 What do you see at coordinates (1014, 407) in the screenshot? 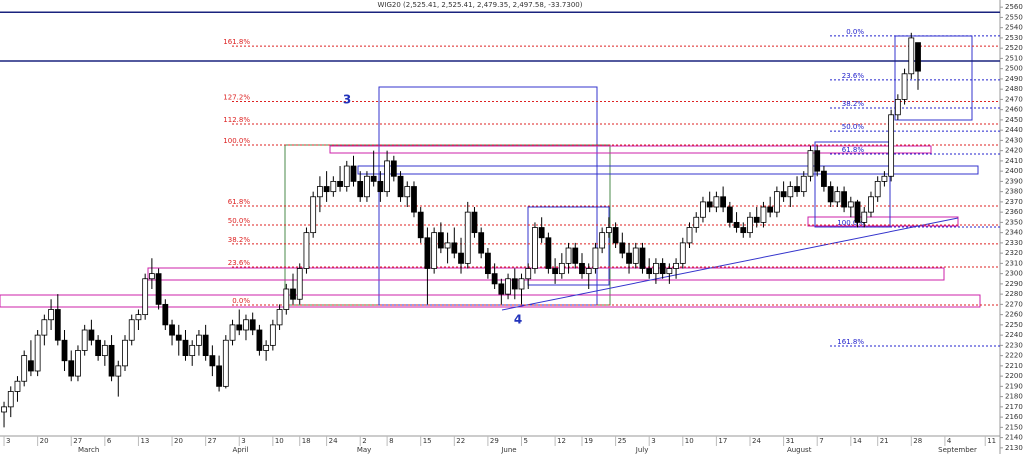
I see `y-tick-label: 2170` at bounding box center [1014, 407].